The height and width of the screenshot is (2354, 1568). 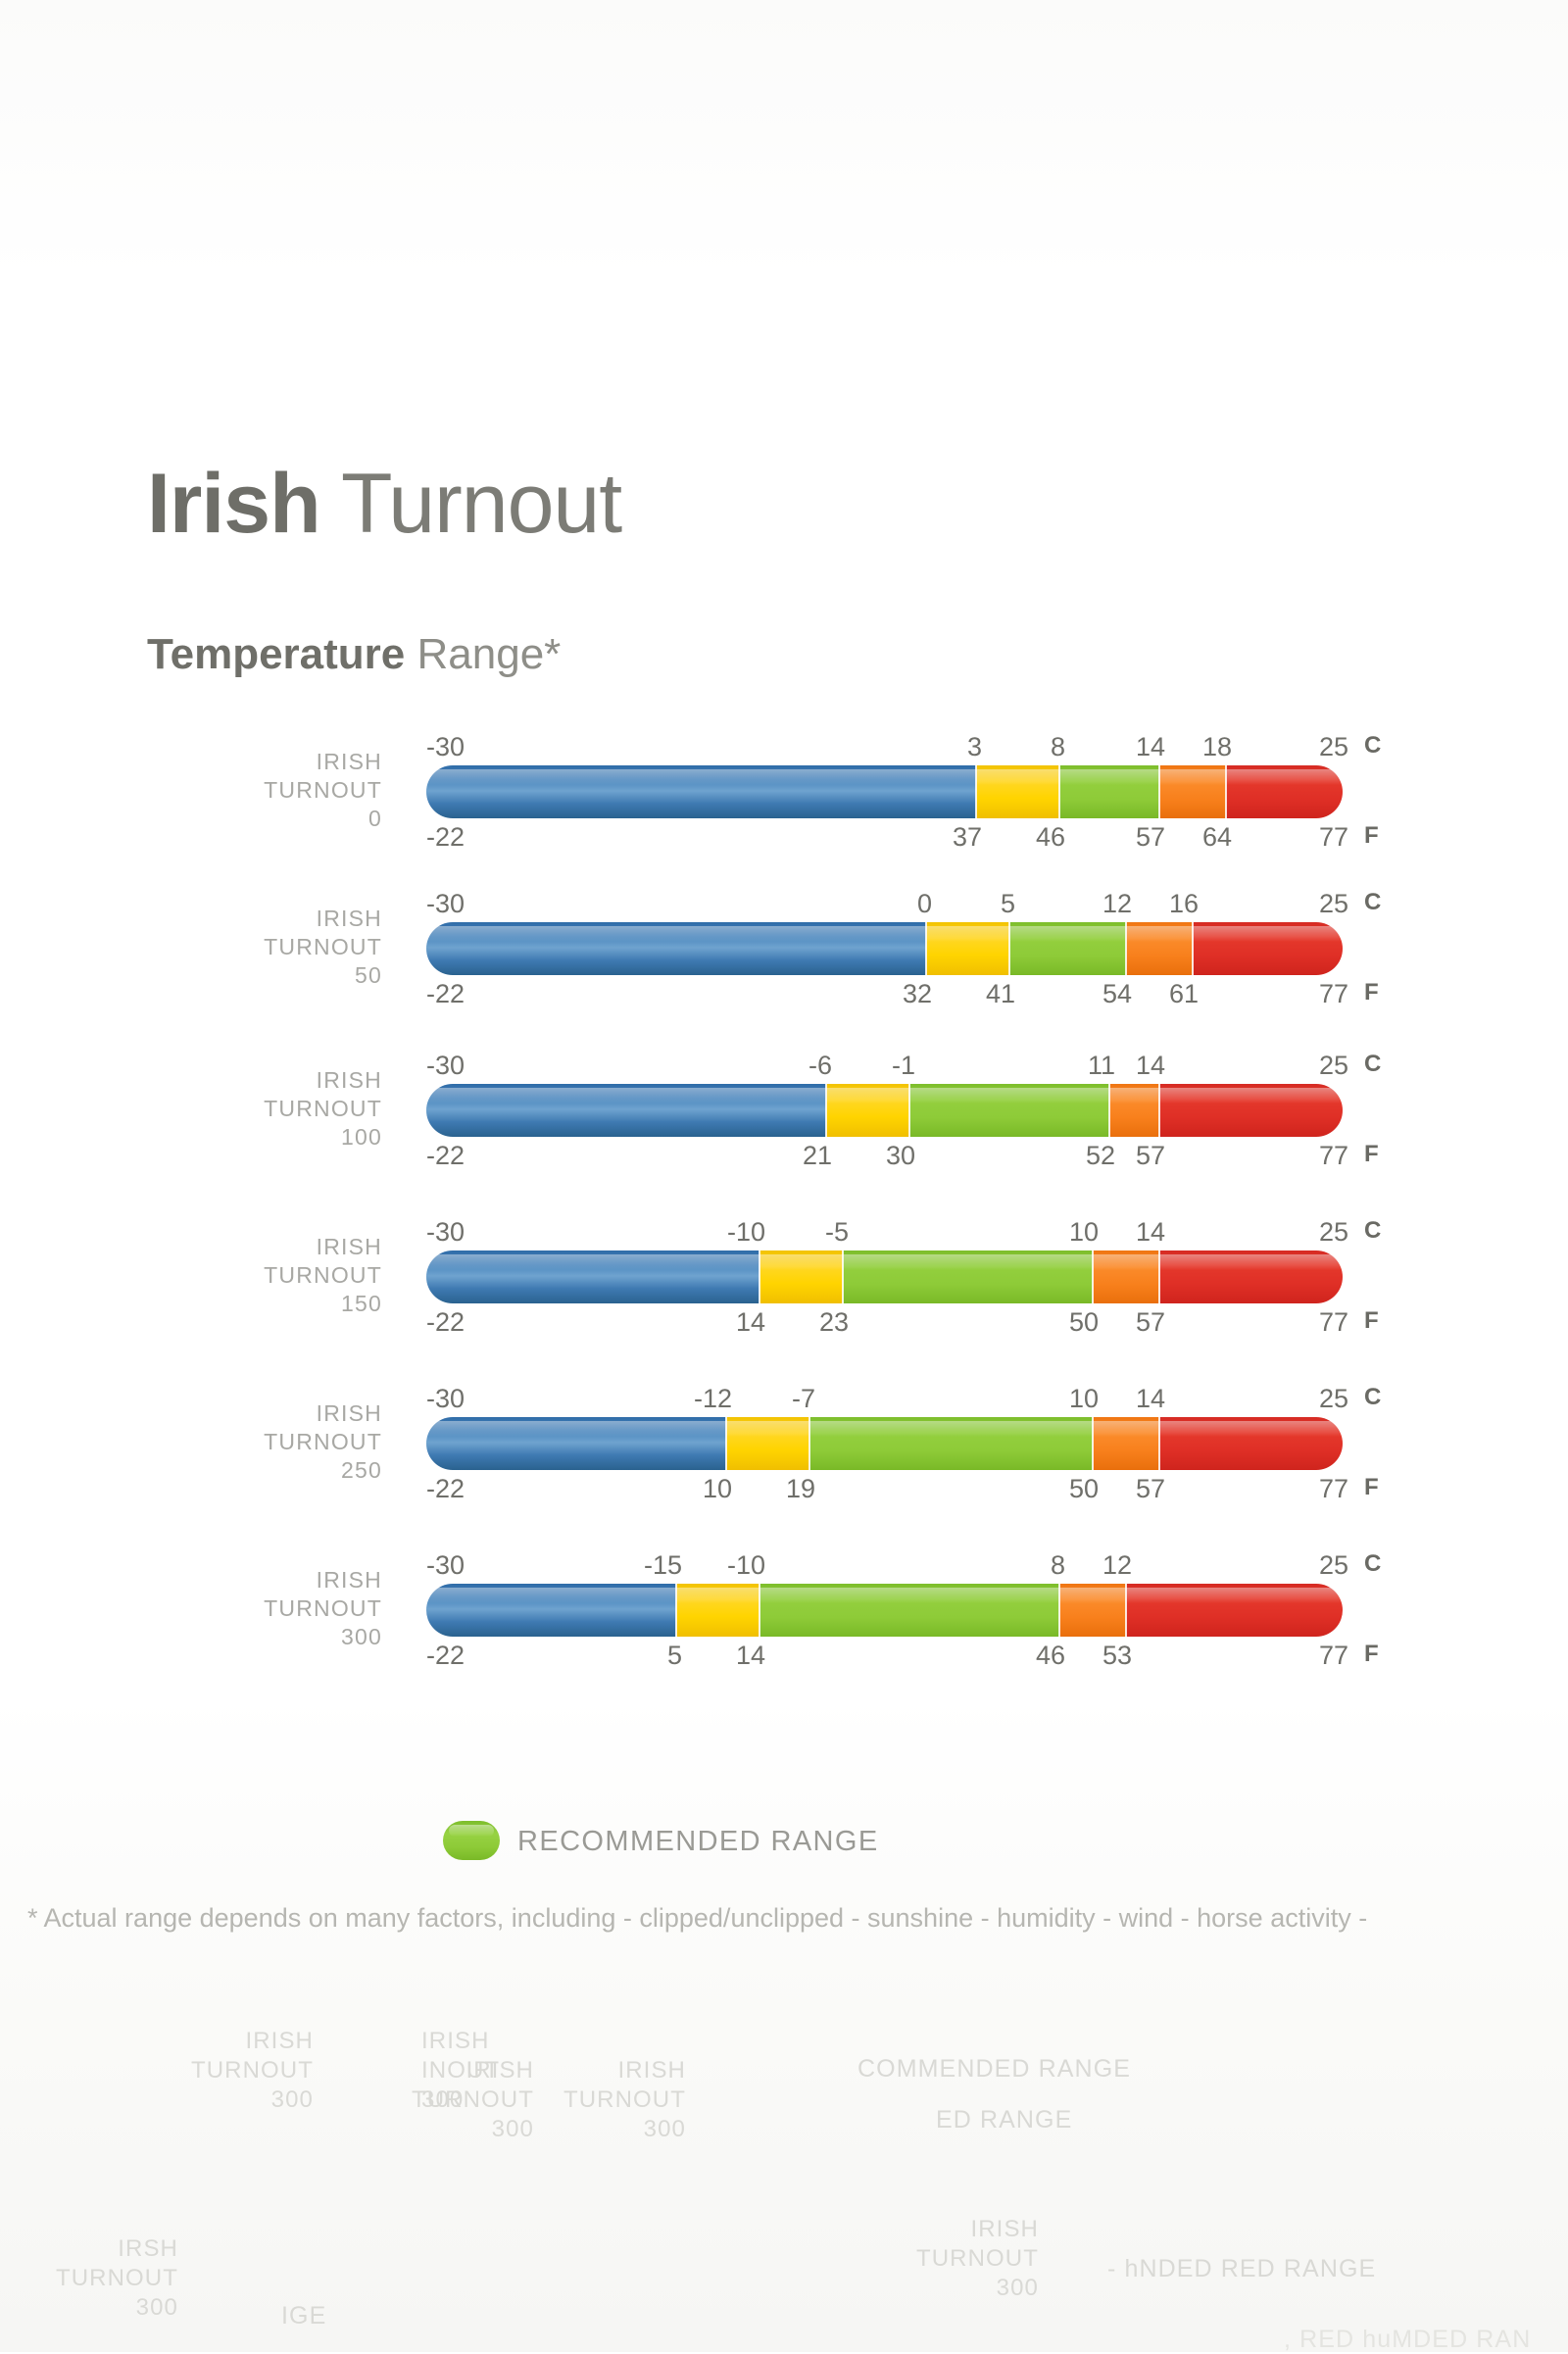 What do you see at coordinates (750, 1656) in the screenshot?
I see `tick-fahrenheit: 14` at bounding box center [750, 1656].